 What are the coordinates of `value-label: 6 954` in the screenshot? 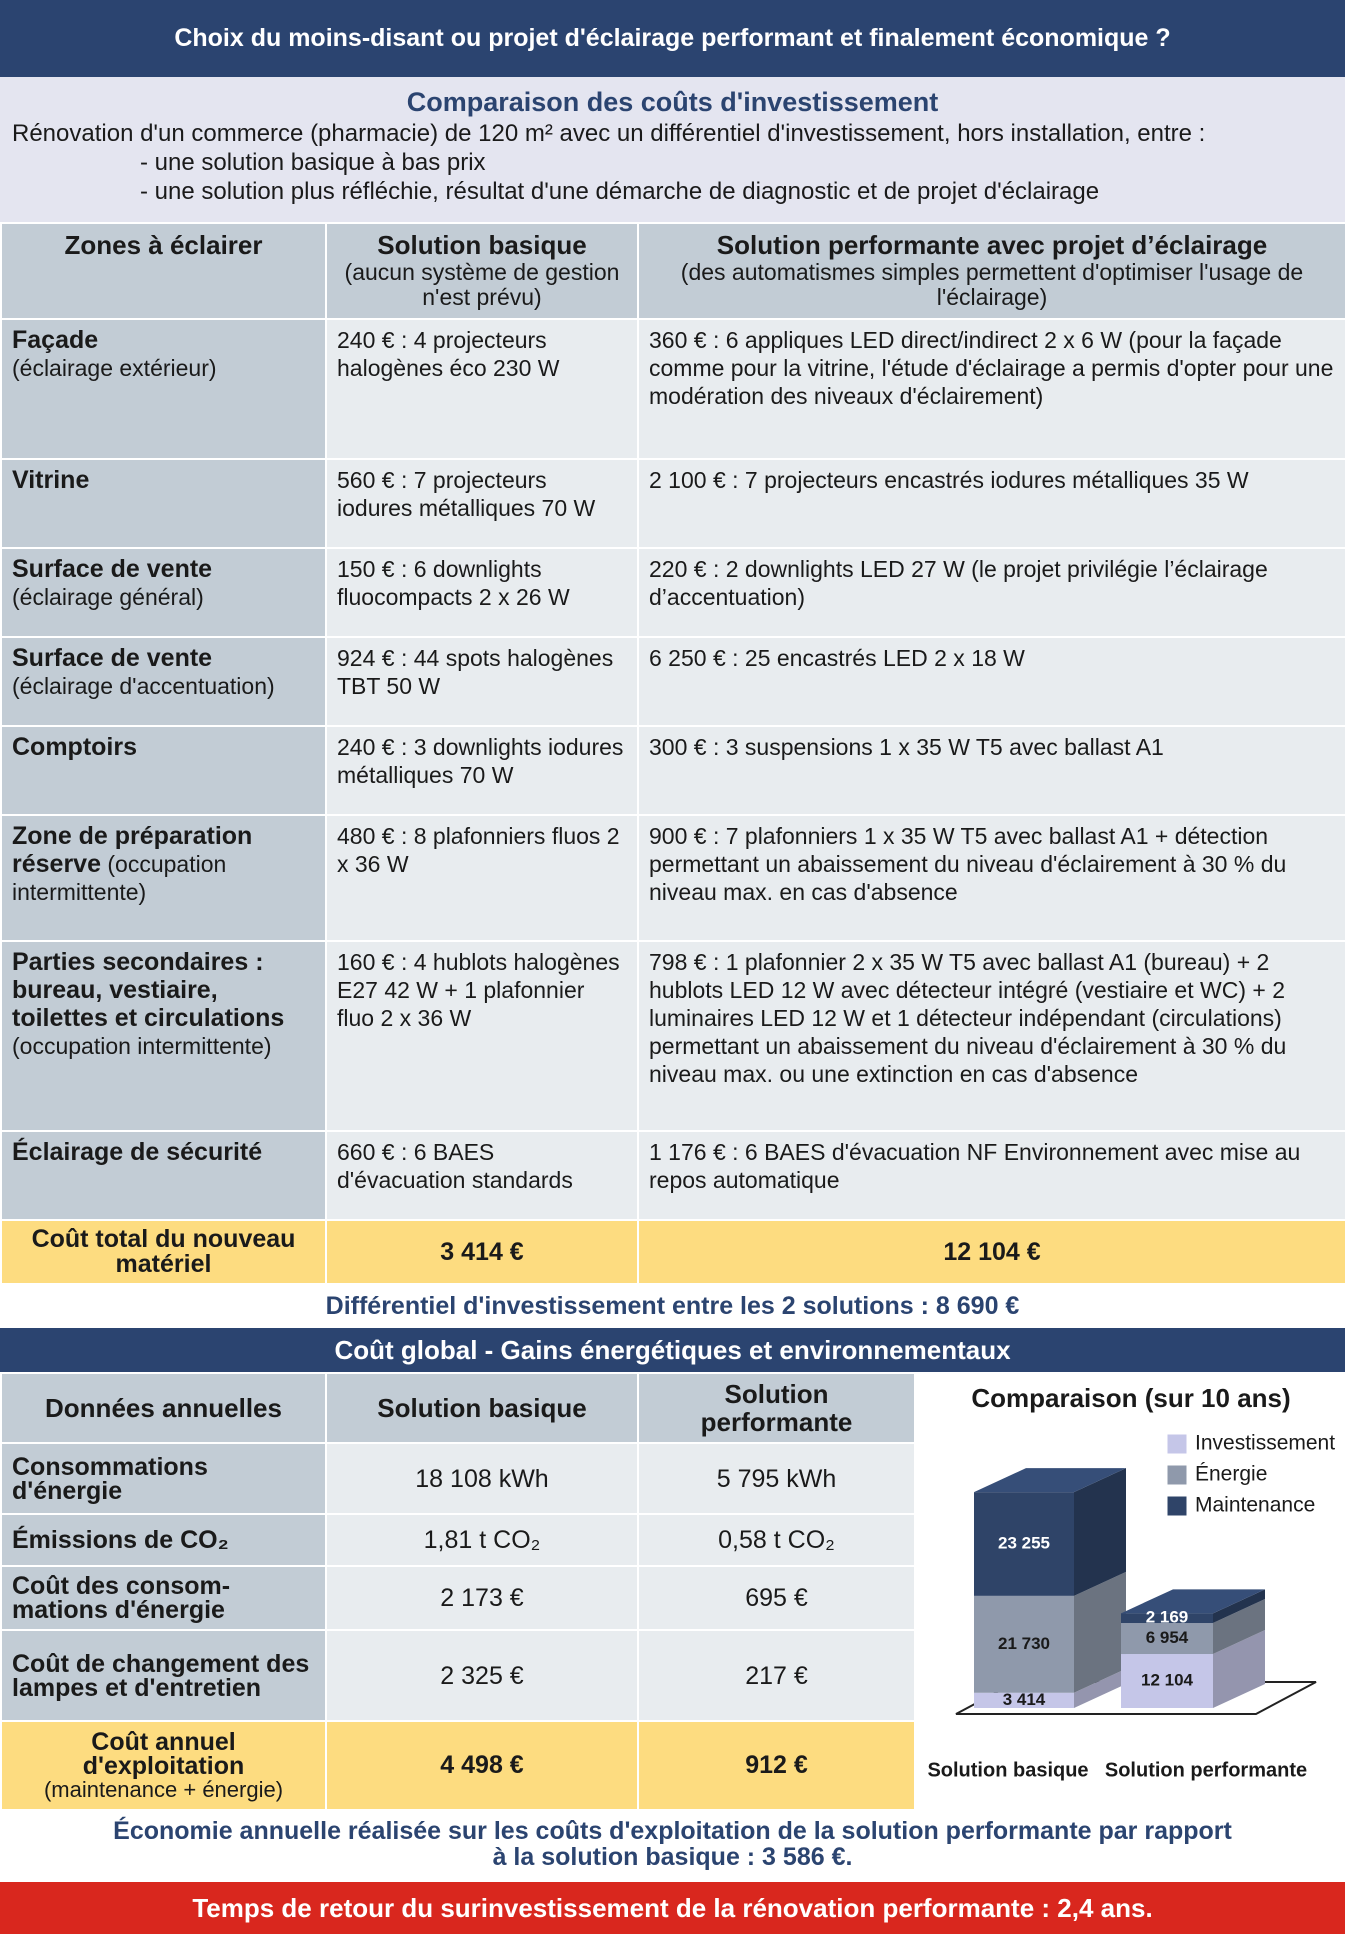 It's located at (1167, 1637).